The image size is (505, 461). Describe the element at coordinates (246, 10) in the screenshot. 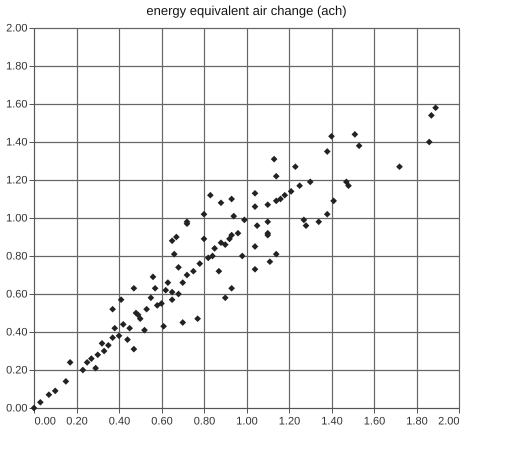

I see `chart-title: energy equivalent air change (ach)` at that location.